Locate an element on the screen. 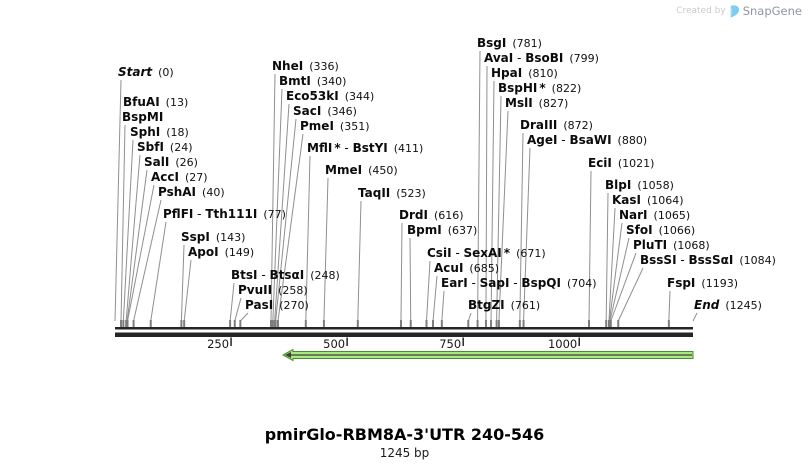 This screenshot has width=809, height=468. site-label-pmei: PmeI (351) is located at coordinates (335, 127).